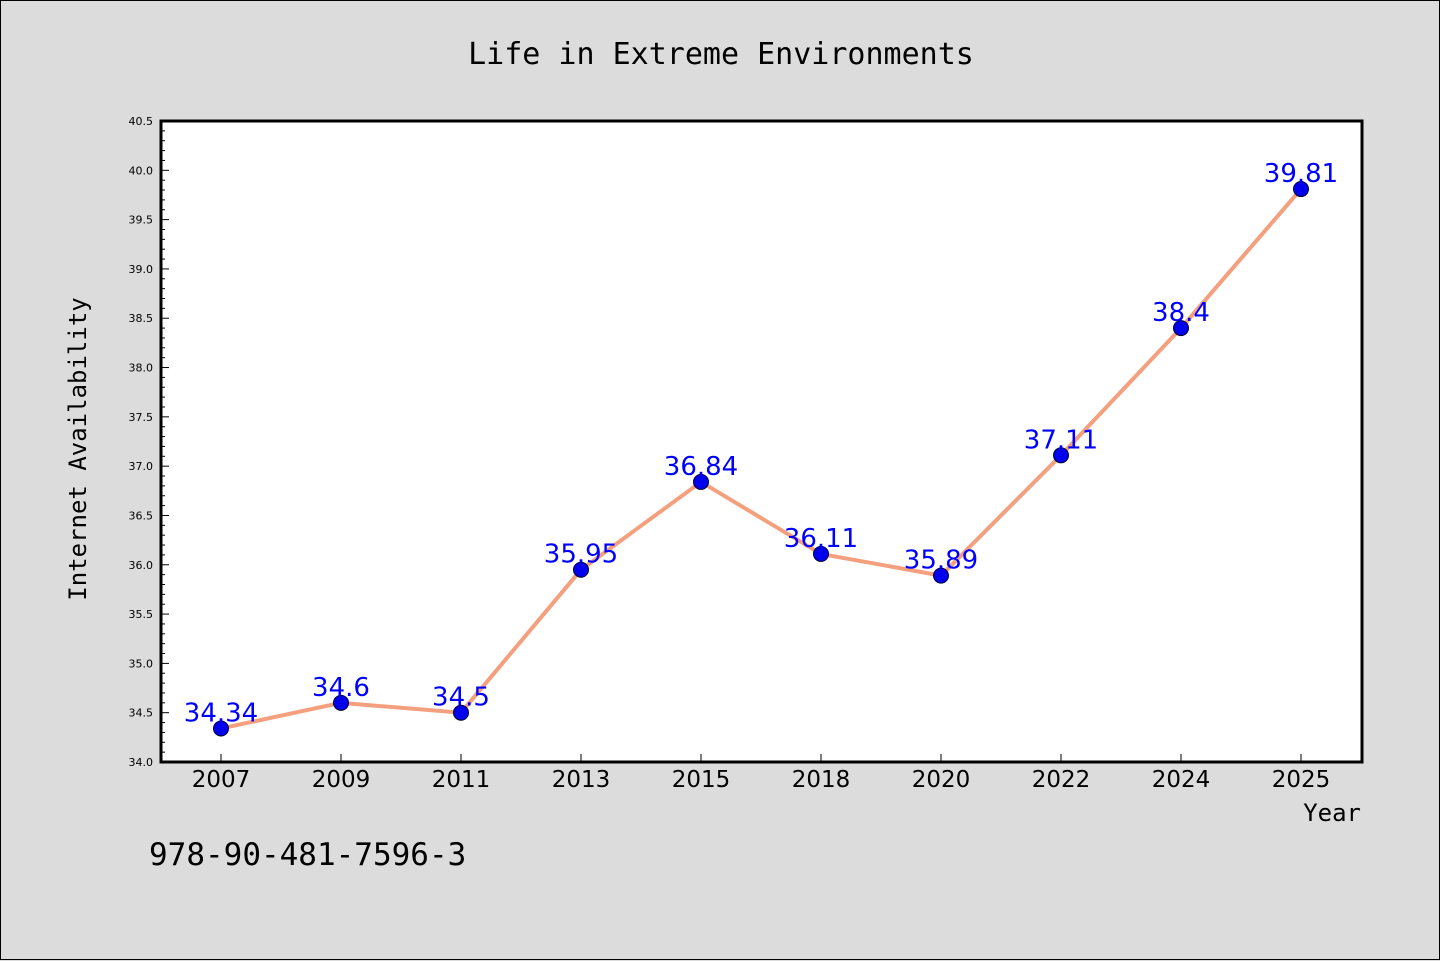  I want to click on y-tick-label: 36.0, so click(141, 565).